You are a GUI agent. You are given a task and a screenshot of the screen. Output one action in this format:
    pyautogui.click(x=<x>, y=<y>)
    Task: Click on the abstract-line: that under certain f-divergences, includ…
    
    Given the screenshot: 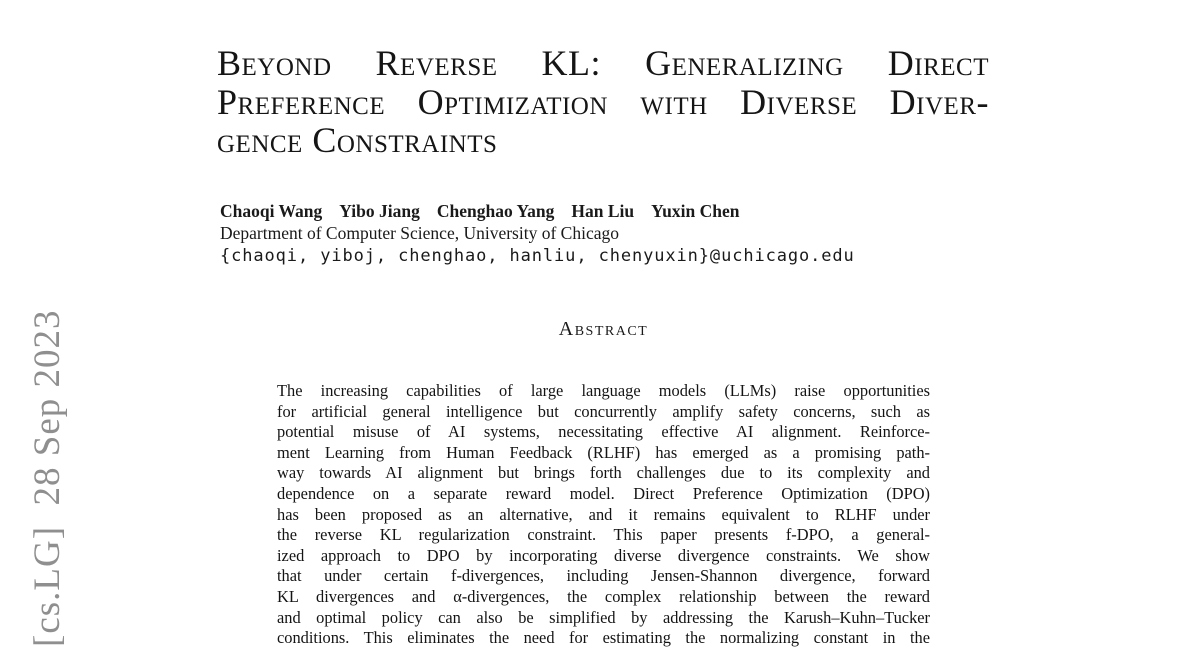 What is the action you would take?
    pyautogui.click(x=603, y=576)
    